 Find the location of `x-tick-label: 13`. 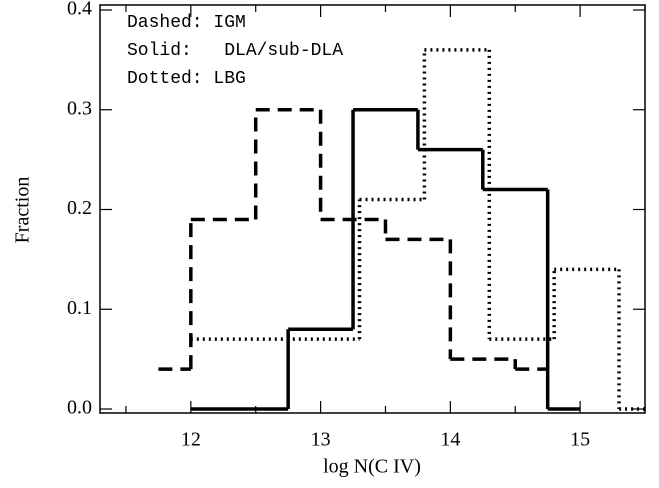

x-tick-label: 13 is located at coordinates (321, 440).